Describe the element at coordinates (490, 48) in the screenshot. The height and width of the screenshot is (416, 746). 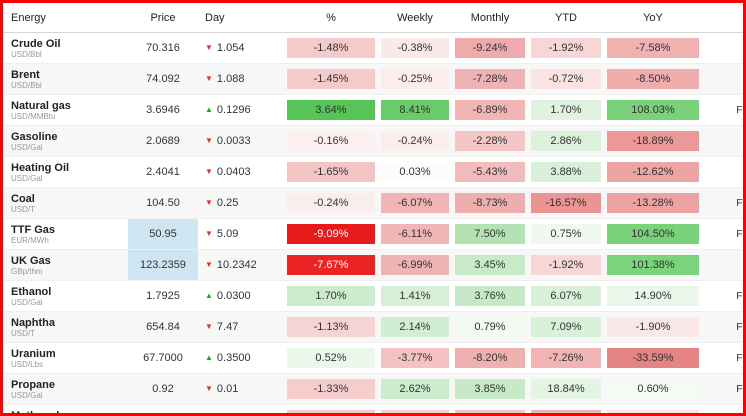
I see `pct-value-monthly: -9.24%` at that location.